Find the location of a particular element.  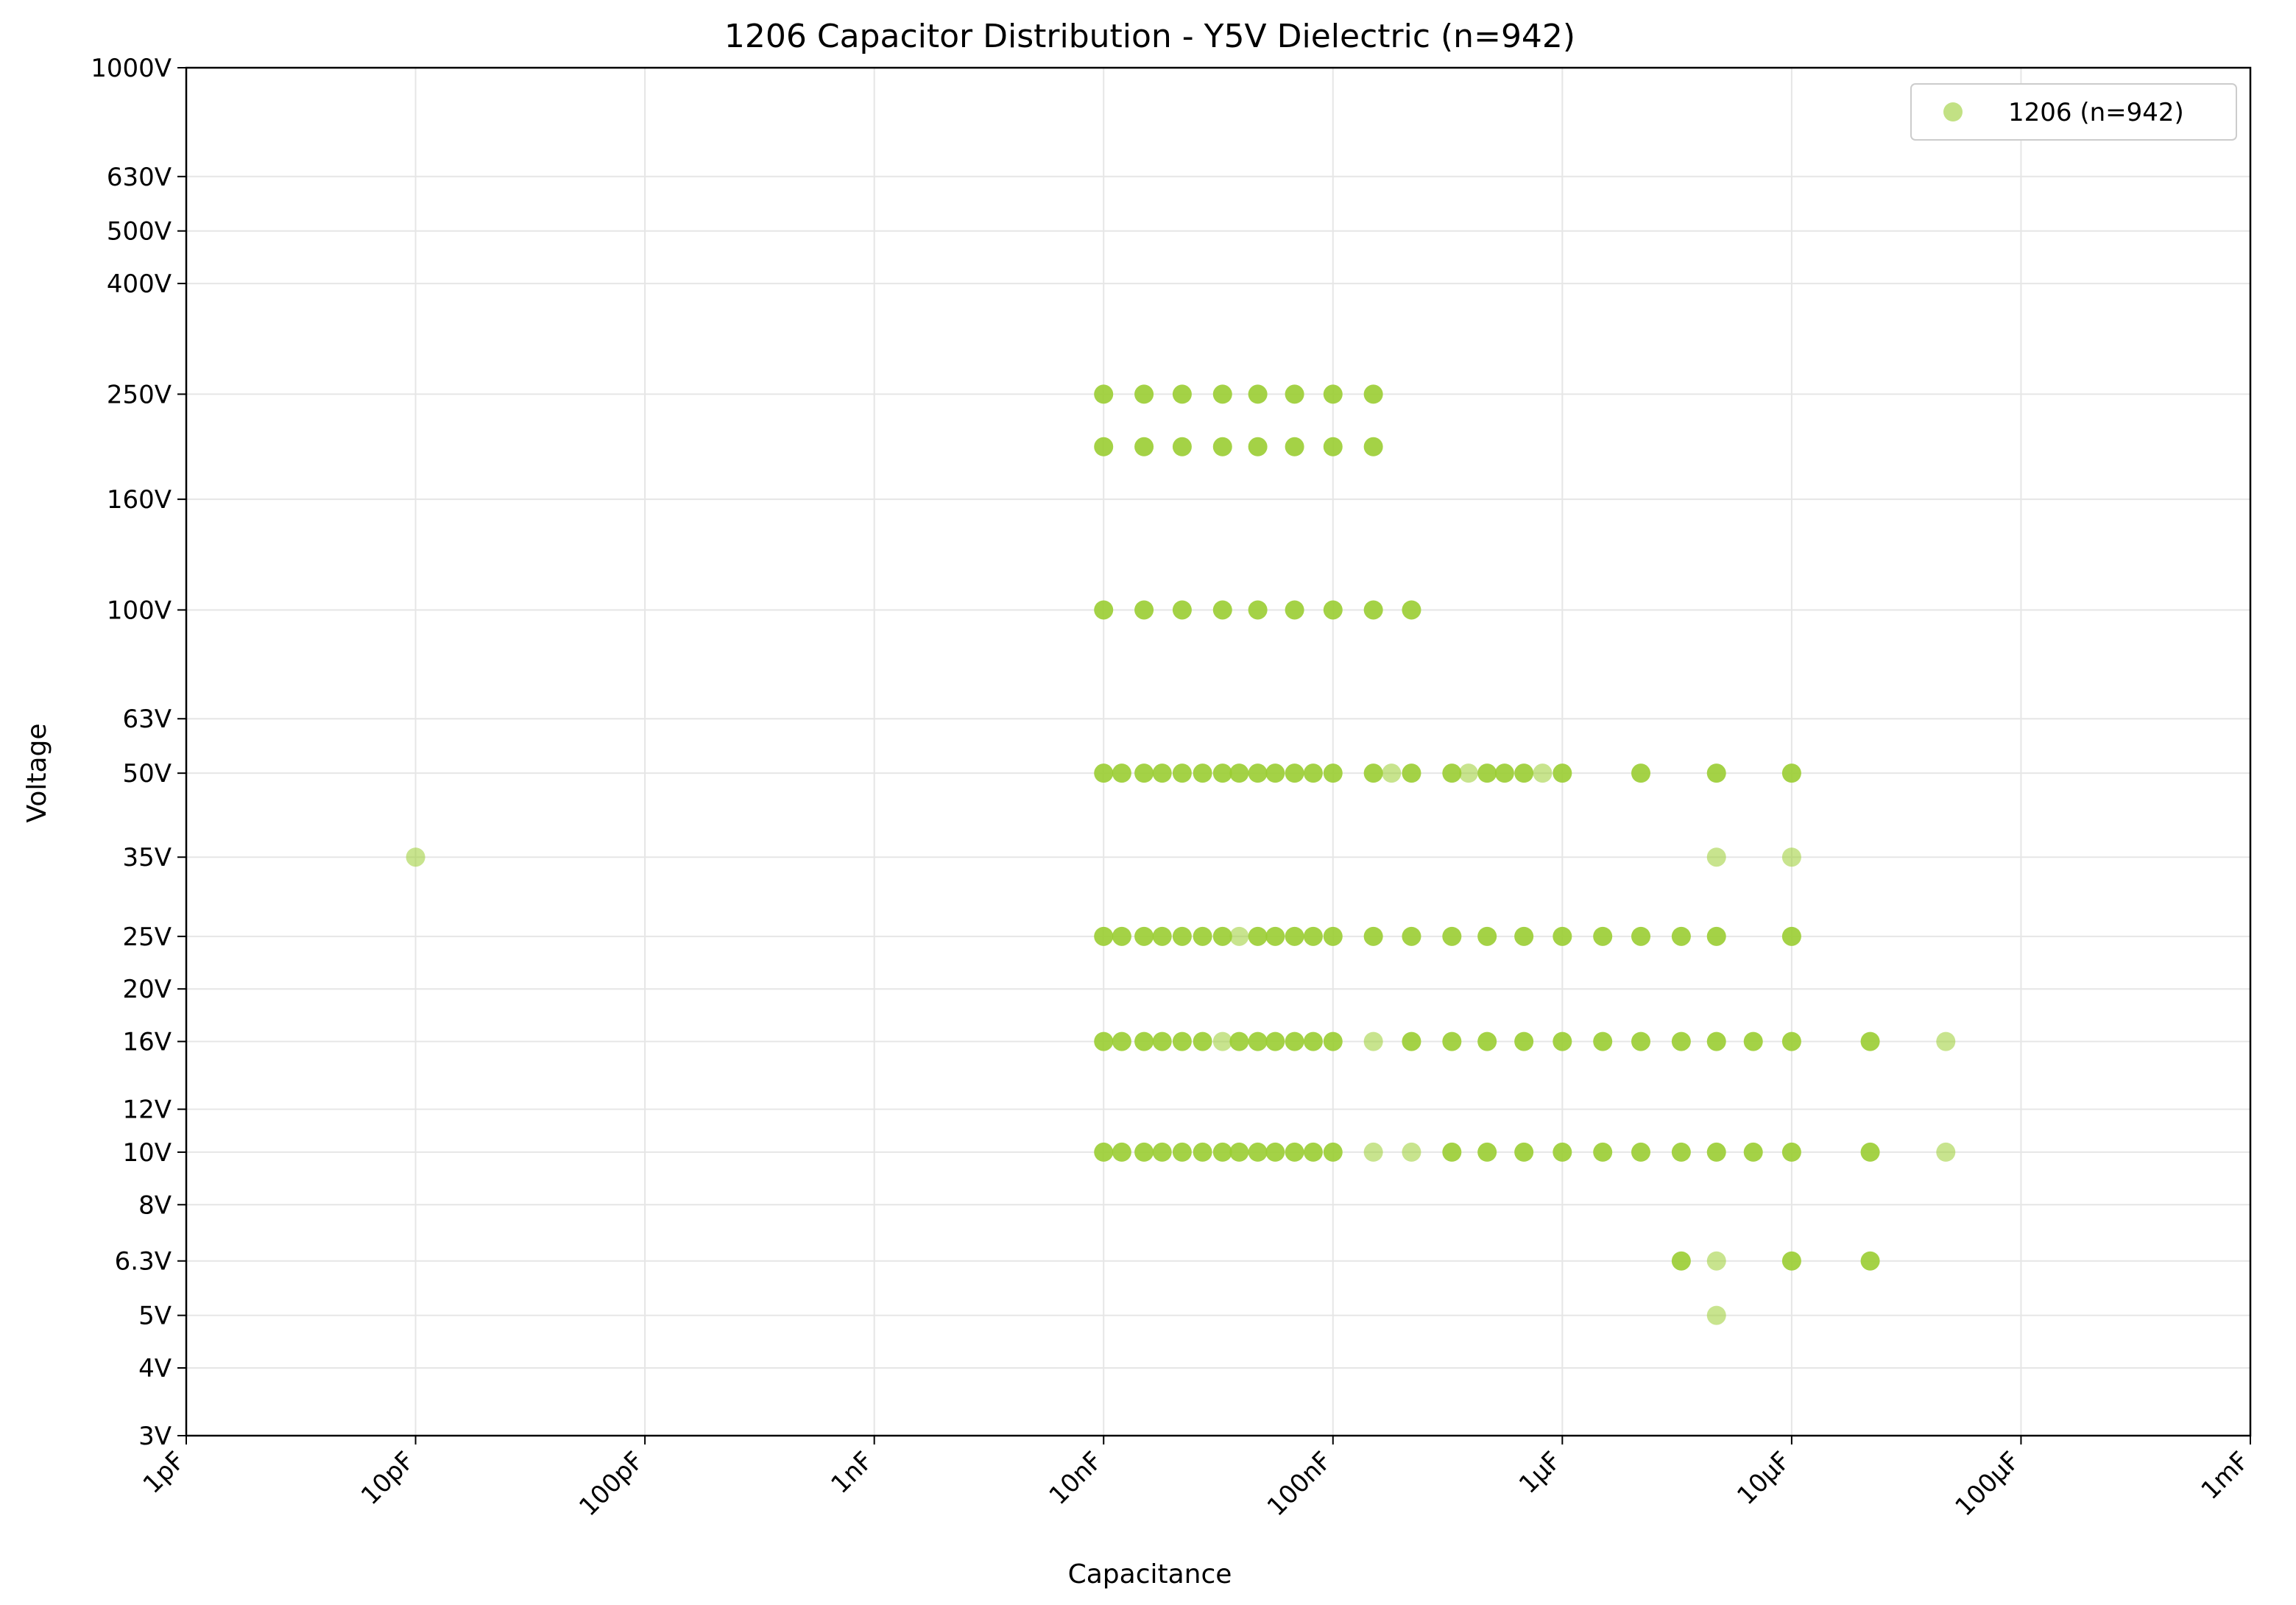

x-axis-label: Capacitance is located at coordinates (1150, 1574).